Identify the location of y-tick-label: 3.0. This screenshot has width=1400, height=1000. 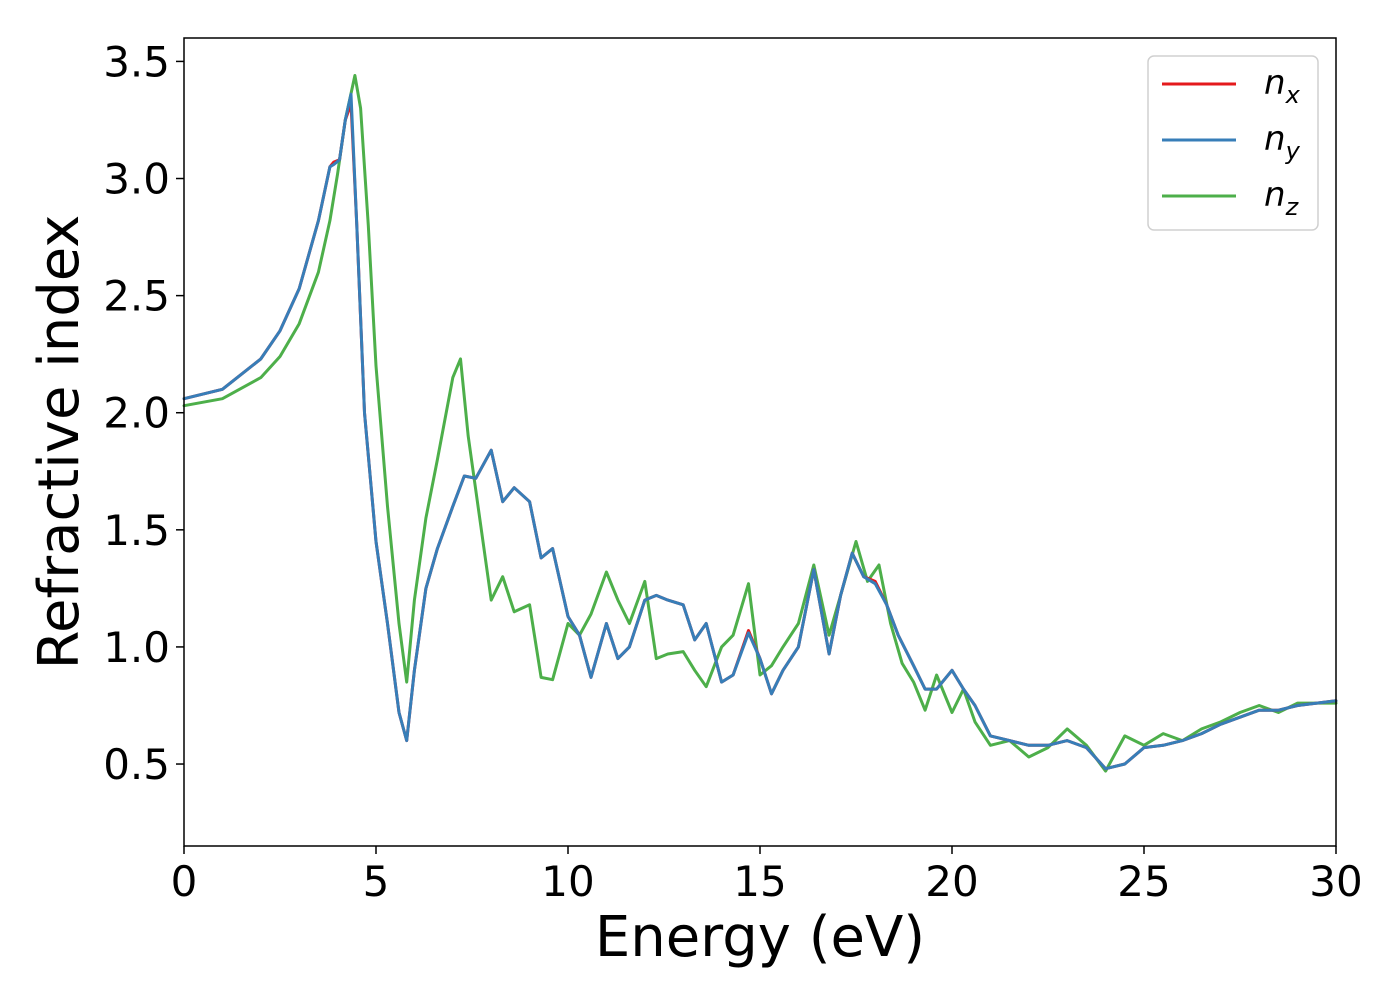
(136, 179).